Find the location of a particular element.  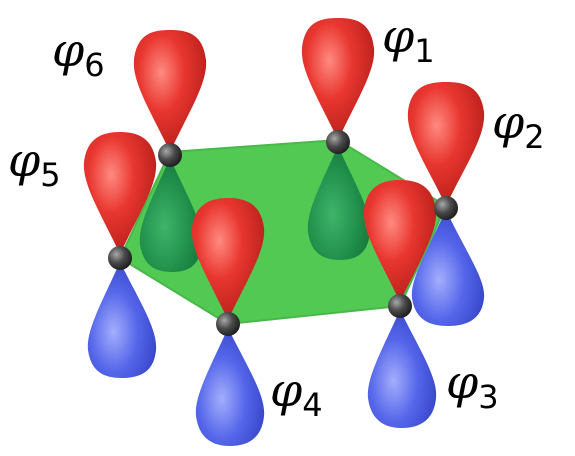

label-phi-1: φ1 is located at coordinates (408, 39).